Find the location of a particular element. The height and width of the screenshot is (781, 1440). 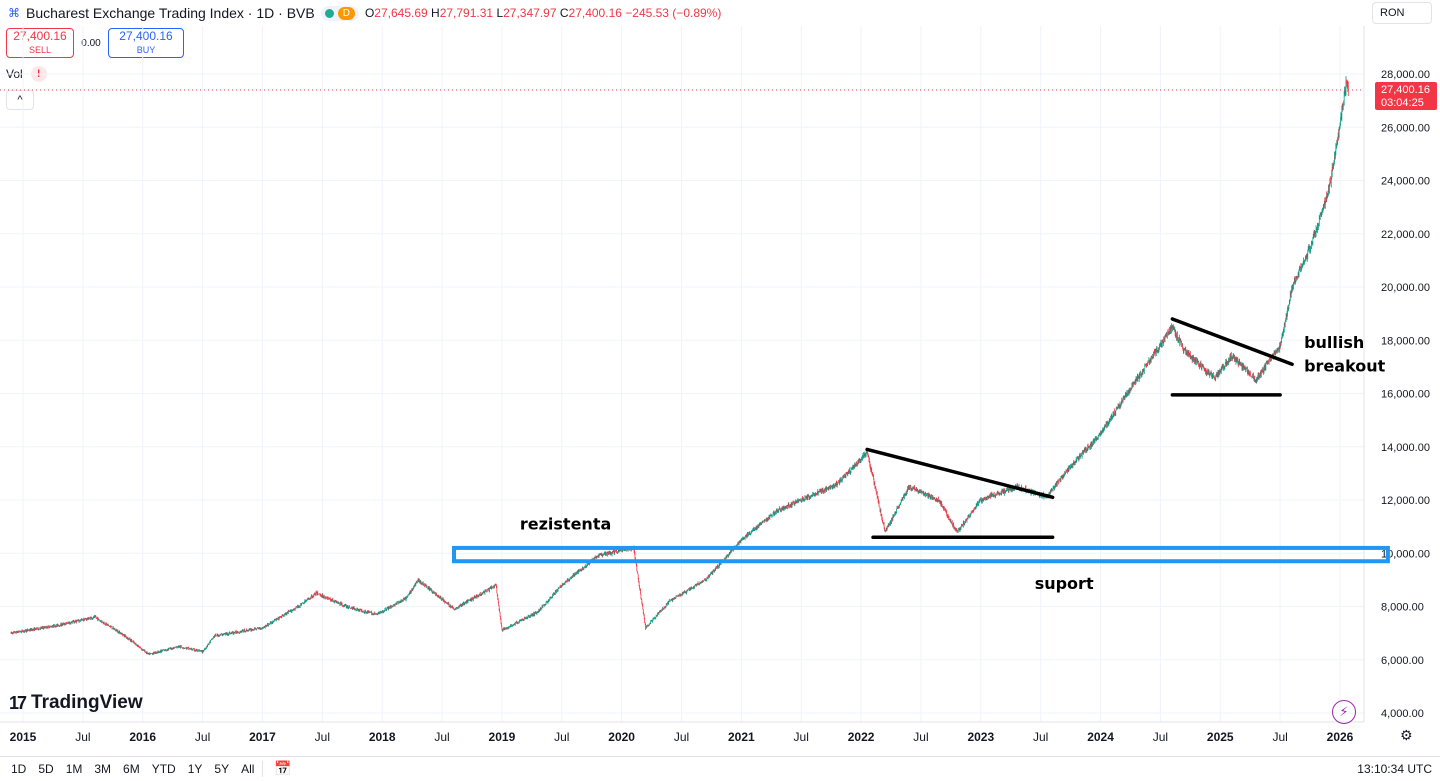

price-tick-label: 18,000.00 is located at coordinates (1405, 341).